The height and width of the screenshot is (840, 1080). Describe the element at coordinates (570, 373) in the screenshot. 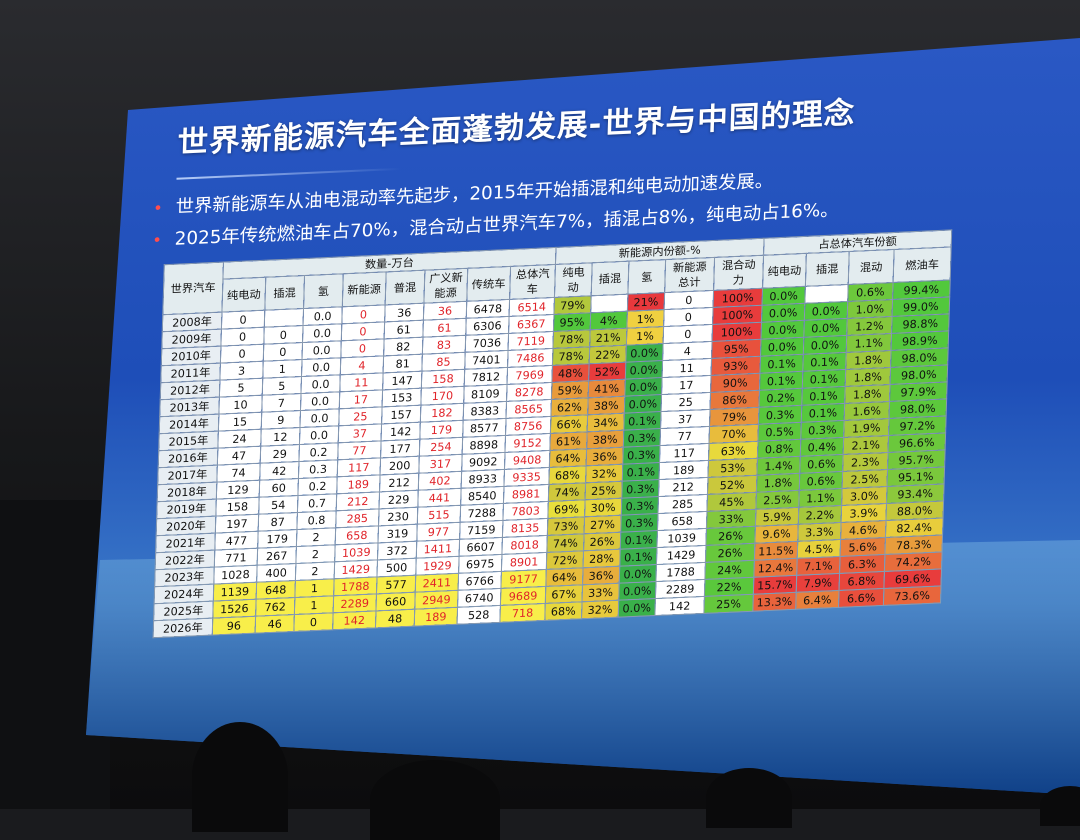

I see `data-cell: 48%` at that location.